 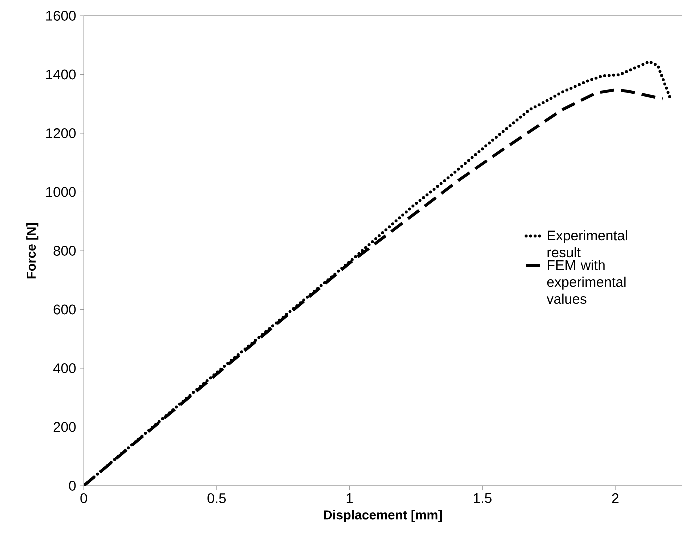 What do you see at coordinates (65, 369) in the screenshot?
I see `y-tick-label: 400` at bounding box center [65, 369].